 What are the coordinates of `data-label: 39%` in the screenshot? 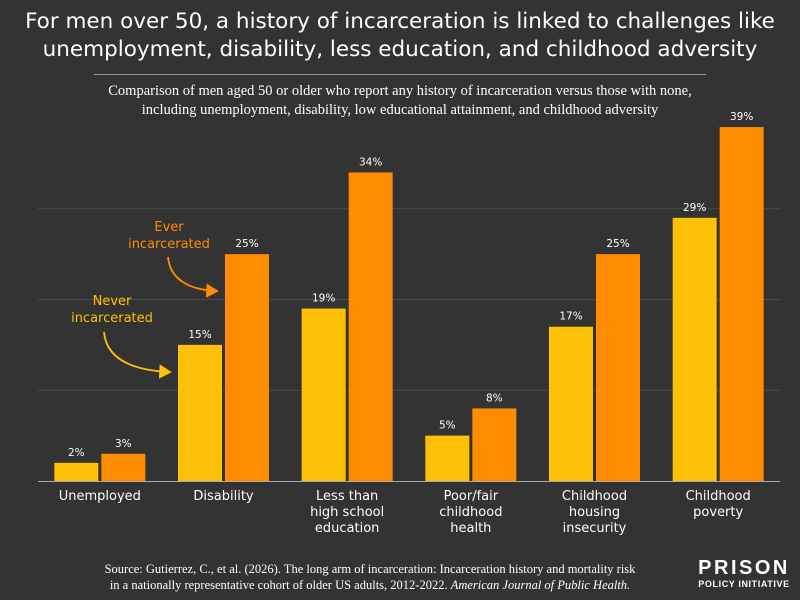 It's located at (741, 117).